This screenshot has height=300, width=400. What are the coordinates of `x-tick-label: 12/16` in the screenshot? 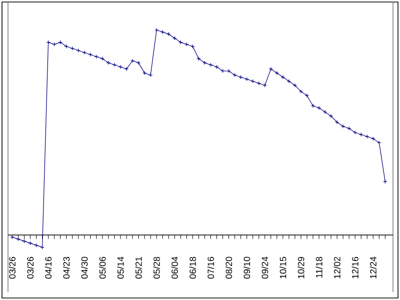 It's located at (355, 267).